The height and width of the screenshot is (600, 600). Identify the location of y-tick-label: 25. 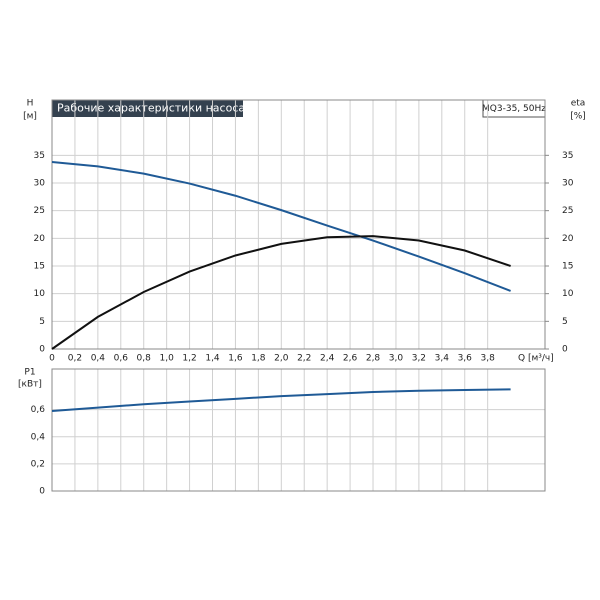
(39, 211).